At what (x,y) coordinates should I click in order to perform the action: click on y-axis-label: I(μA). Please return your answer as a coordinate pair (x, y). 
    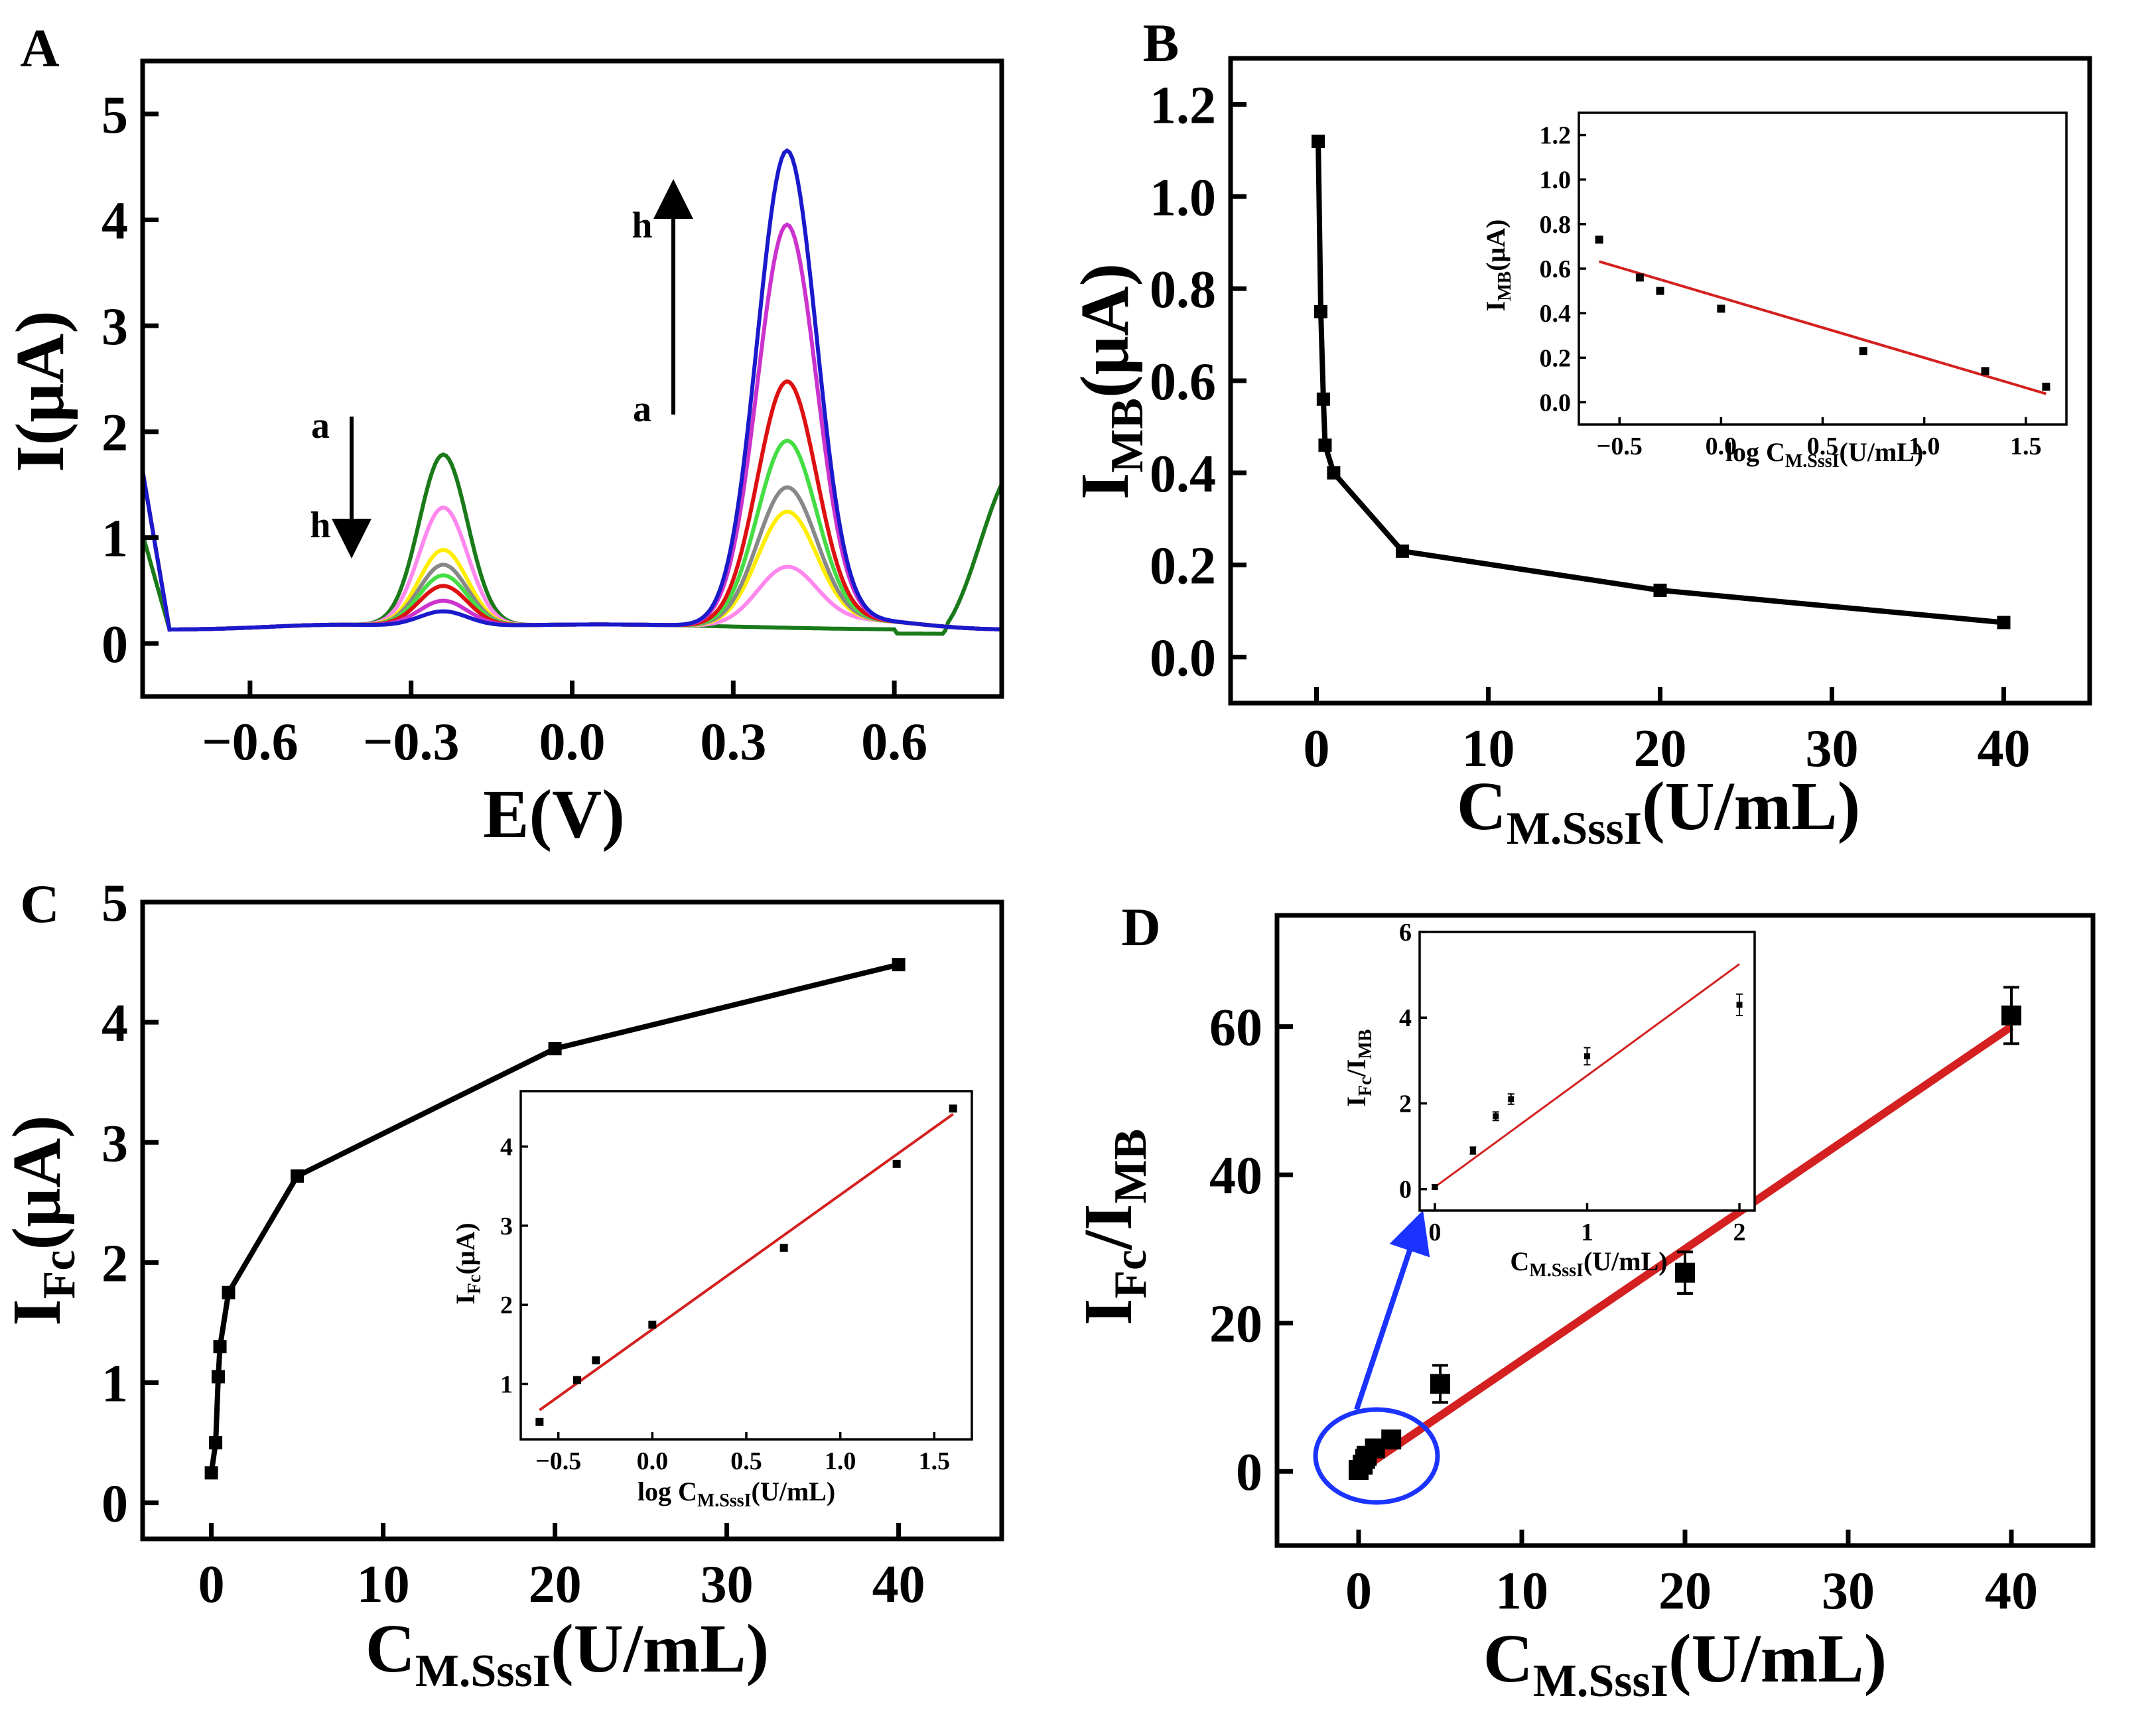
    Looking at the image, I should click on (40, 391).